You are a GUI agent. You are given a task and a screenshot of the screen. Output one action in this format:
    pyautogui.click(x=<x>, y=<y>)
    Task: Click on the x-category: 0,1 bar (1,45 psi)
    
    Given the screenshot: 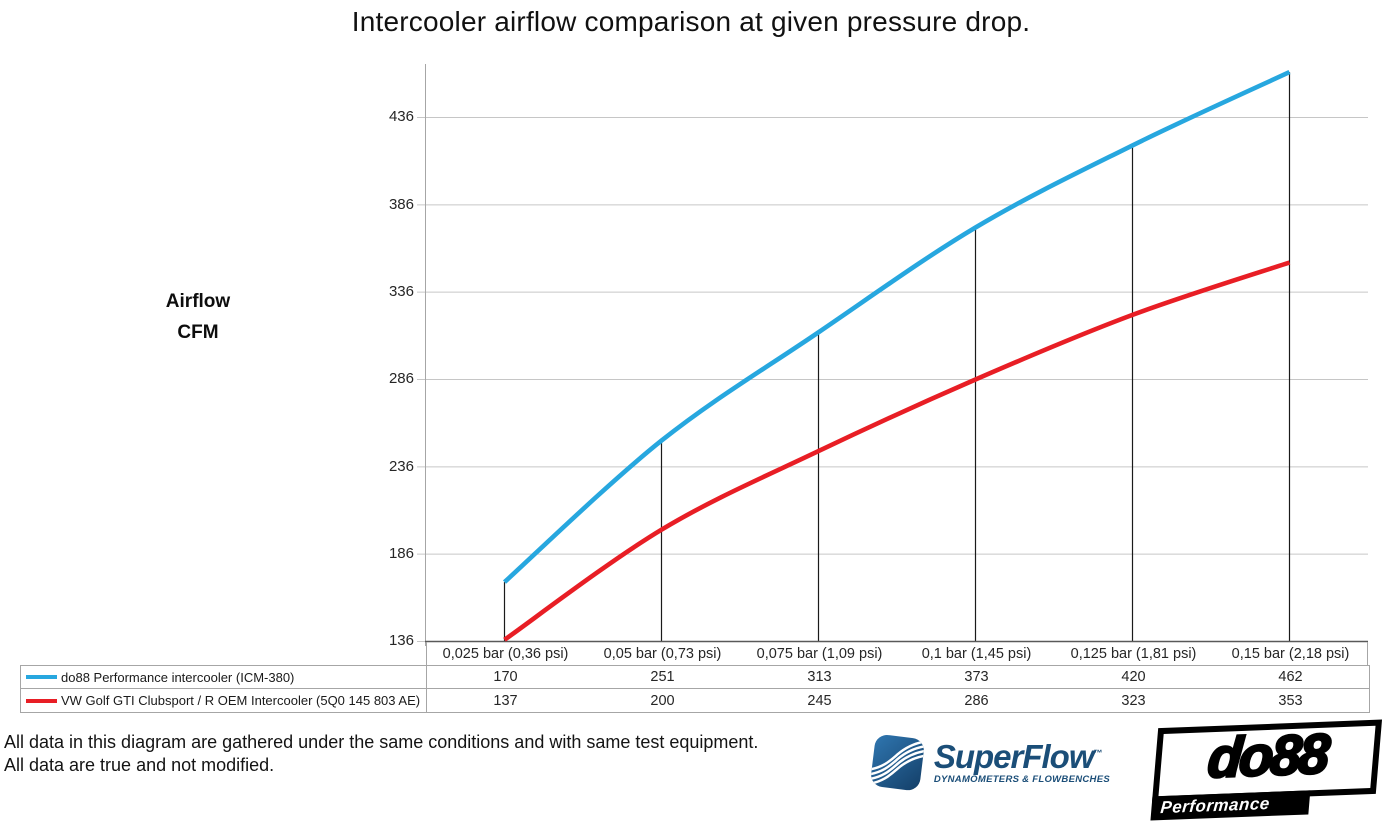 What is the action you would take?
    pyautogui.click(x=976, y=653)
    